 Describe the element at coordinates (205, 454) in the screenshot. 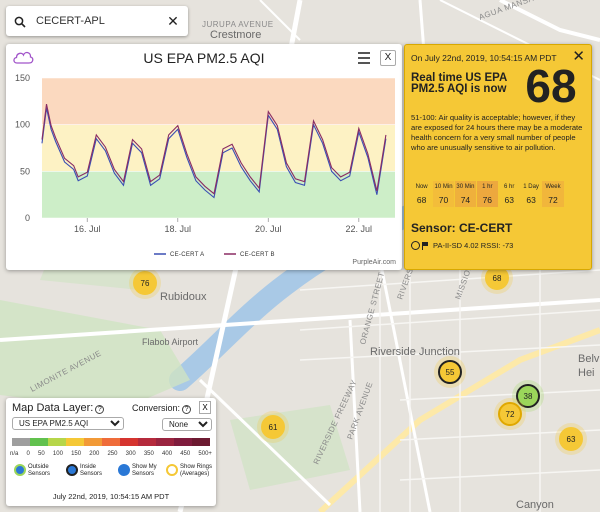

I see `scale-tick-label: 500+` at that location.